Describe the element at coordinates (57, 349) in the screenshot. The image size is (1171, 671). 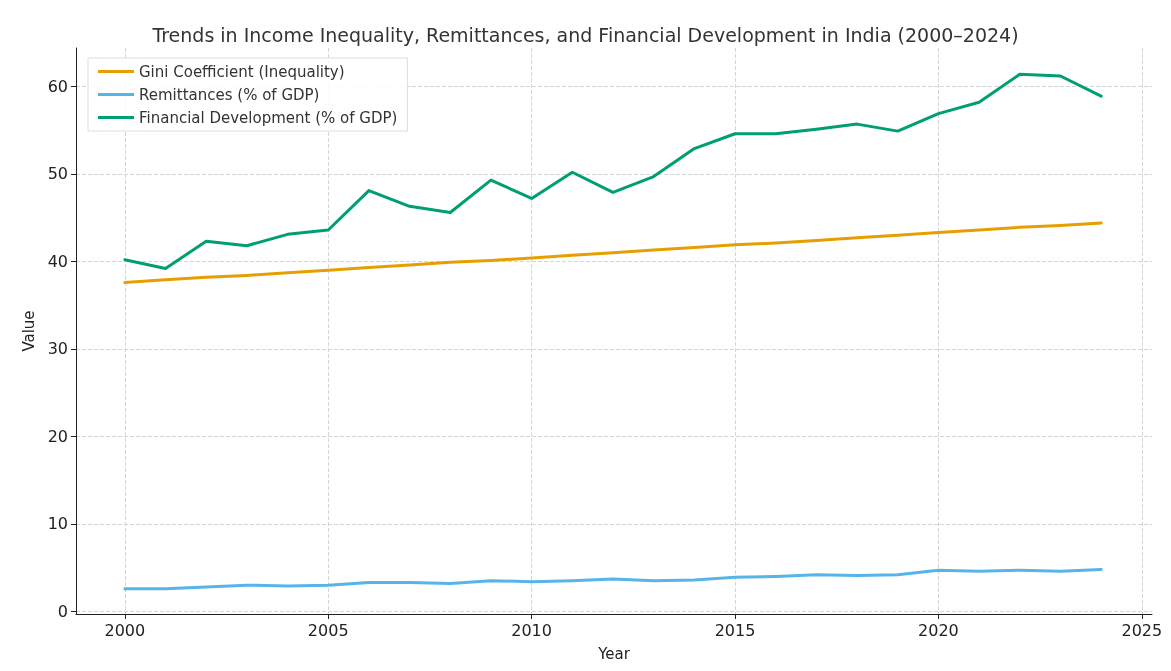
I see `y-tick-label: 30` at that location.